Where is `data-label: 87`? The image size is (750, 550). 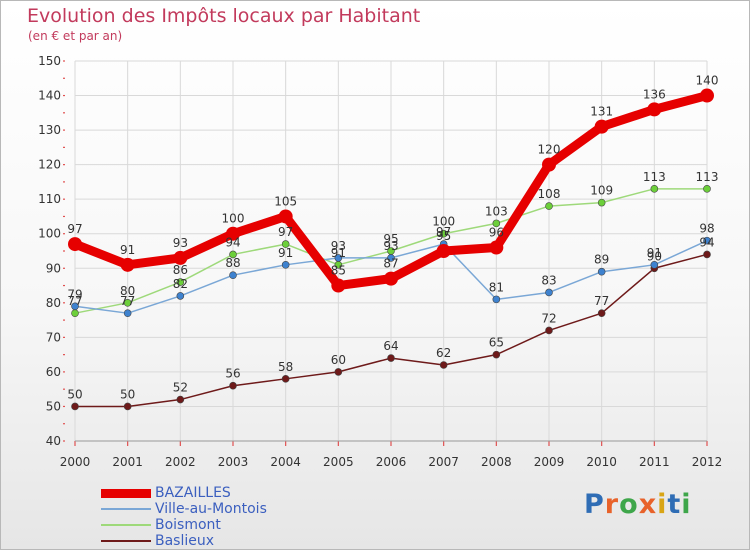
data-label: 87 is located at coordinates (390, 264).